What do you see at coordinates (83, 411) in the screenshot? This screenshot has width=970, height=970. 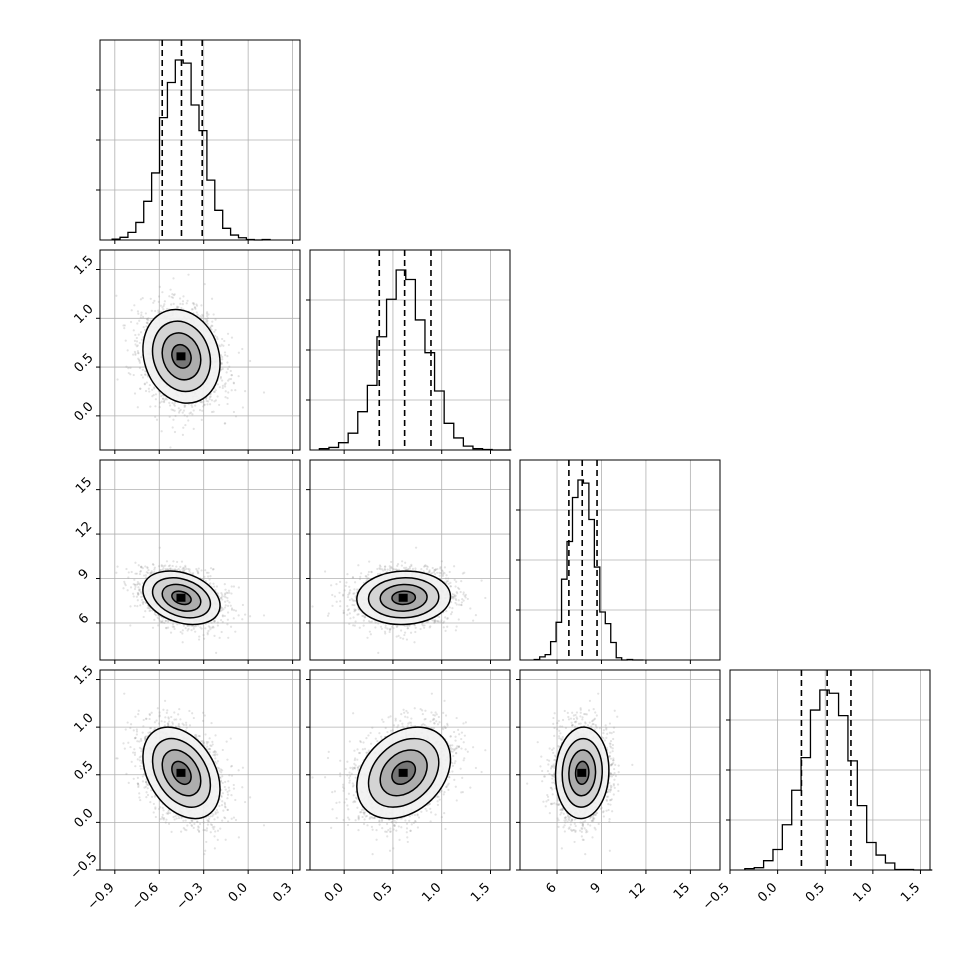 I see `y-tick-label: 0.0` at bounding box center [83, 411].